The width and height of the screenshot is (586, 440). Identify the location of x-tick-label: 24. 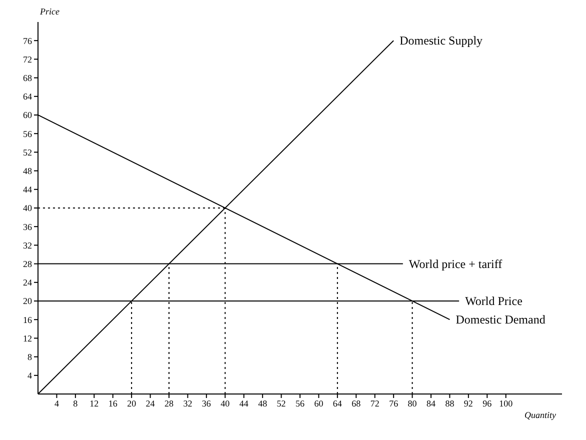
(151, 403).